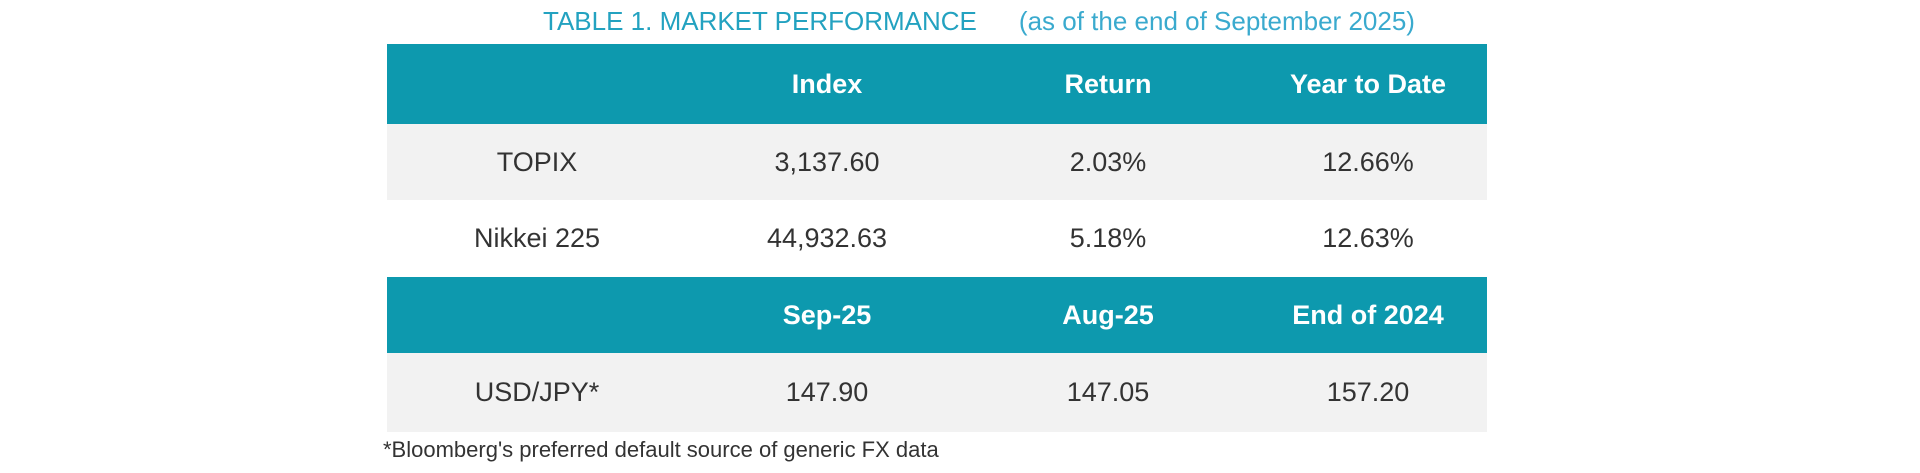  I want to click on cell-ytd-value: 12.63%, so click(1368, 238).